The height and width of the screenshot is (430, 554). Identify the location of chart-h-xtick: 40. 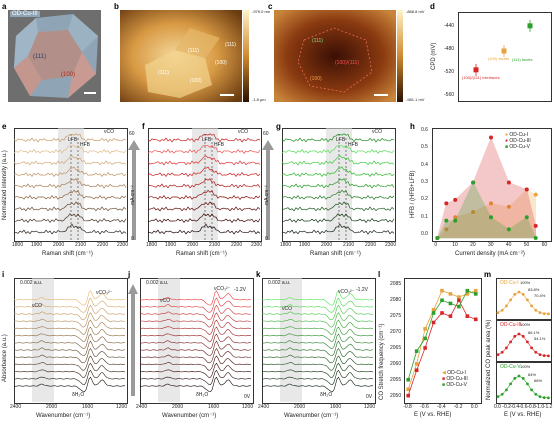
(508, 245).